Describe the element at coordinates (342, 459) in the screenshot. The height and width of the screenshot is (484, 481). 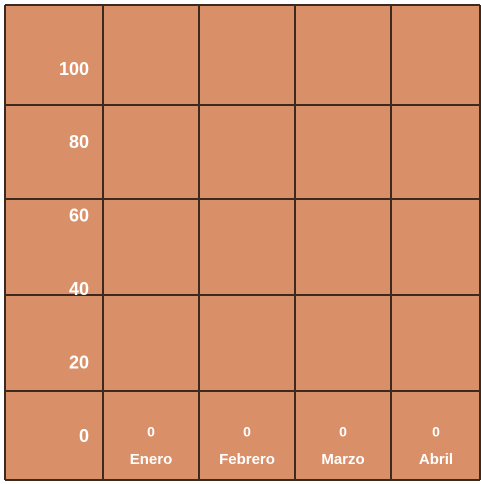
I see `x-tick-label: Marzo` at that location.